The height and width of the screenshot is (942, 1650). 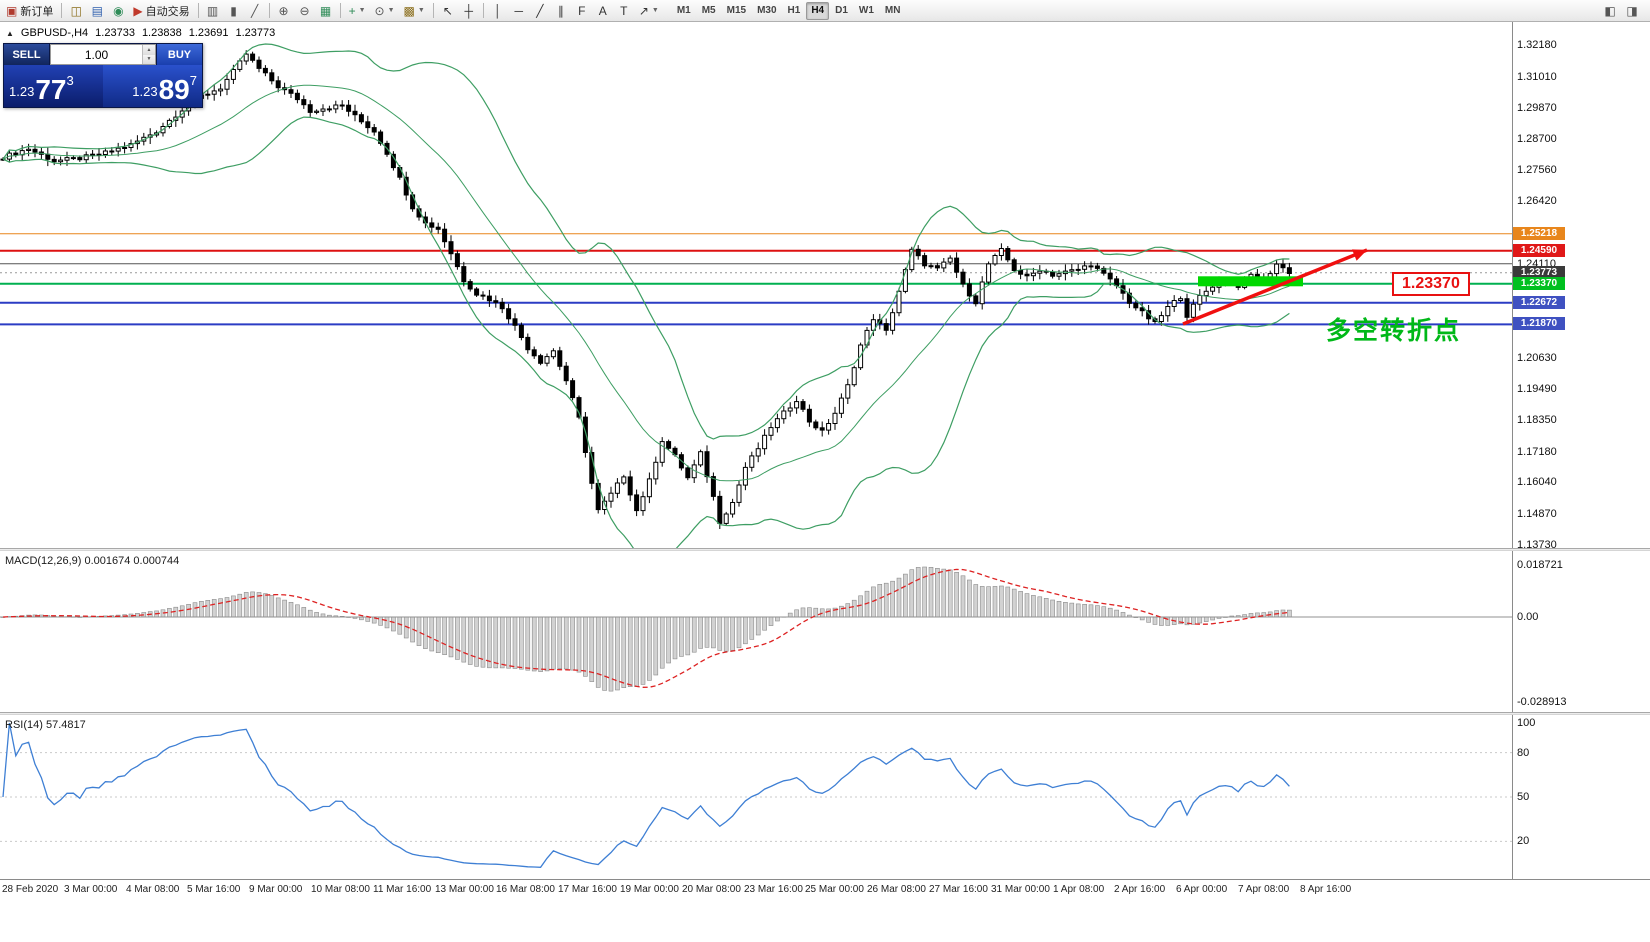 I want to click on indicators-icon: +, so click(x=352, y=10).